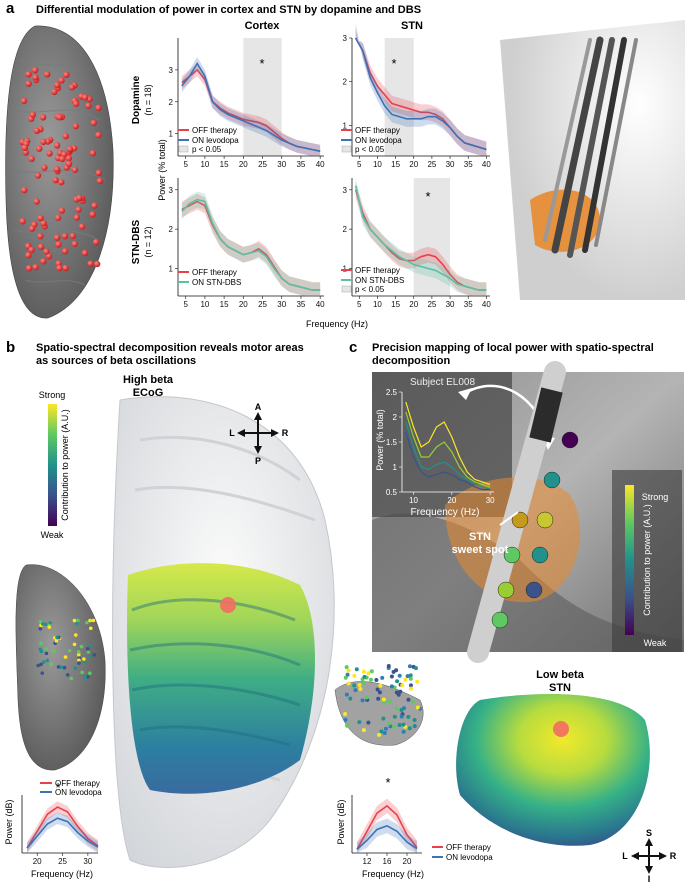 The height and width of the screenshot is (882, 685). Describe the element at coordinates (78, 792) in the screenshot. I see `legend-b-on: ON levodopa` at that location.